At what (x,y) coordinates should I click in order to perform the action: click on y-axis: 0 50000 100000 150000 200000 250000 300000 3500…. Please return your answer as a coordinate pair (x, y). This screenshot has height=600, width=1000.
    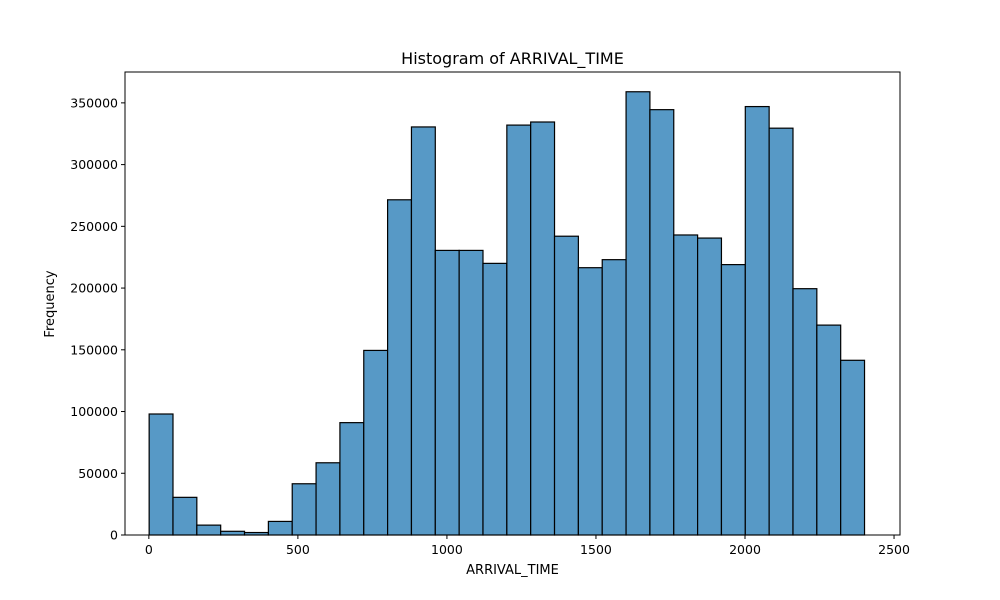
    Looking at the image, I should click on (97, 319).